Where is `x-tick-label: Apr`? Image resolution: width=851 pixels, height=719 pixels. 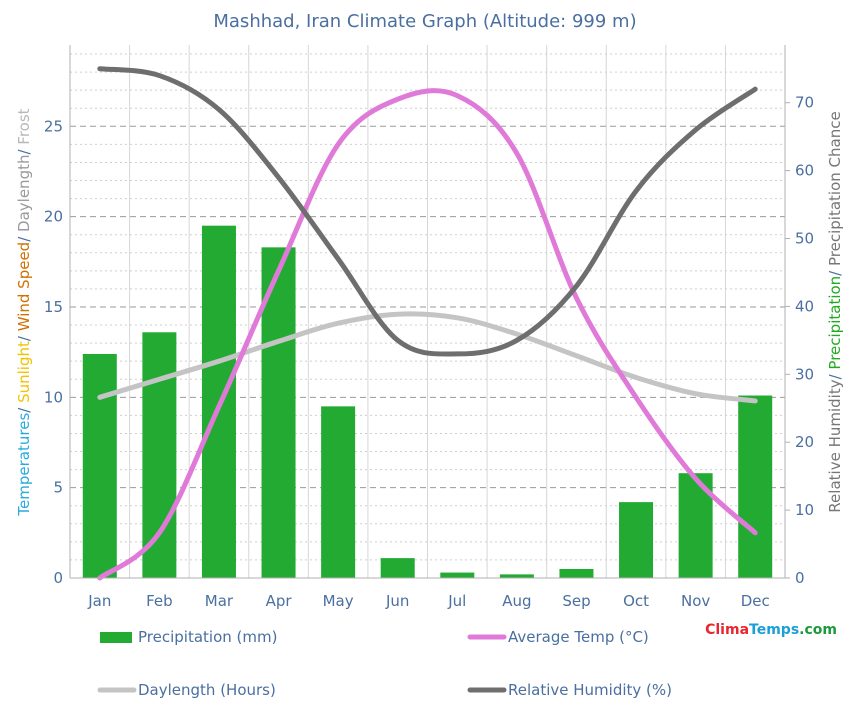
x-tick-label: Apr is located at coordinates (279, 601).